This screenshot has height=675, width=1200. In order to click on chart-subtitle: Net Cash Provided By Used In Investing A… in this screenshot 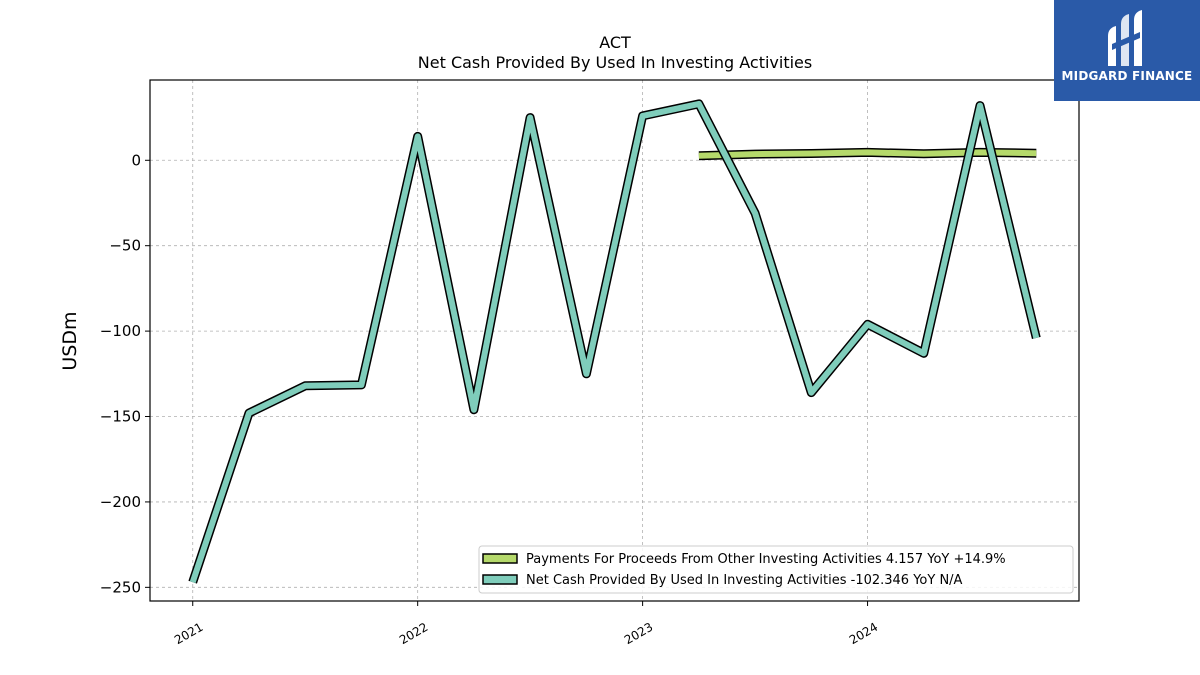, I will do `click(615, 62)`.